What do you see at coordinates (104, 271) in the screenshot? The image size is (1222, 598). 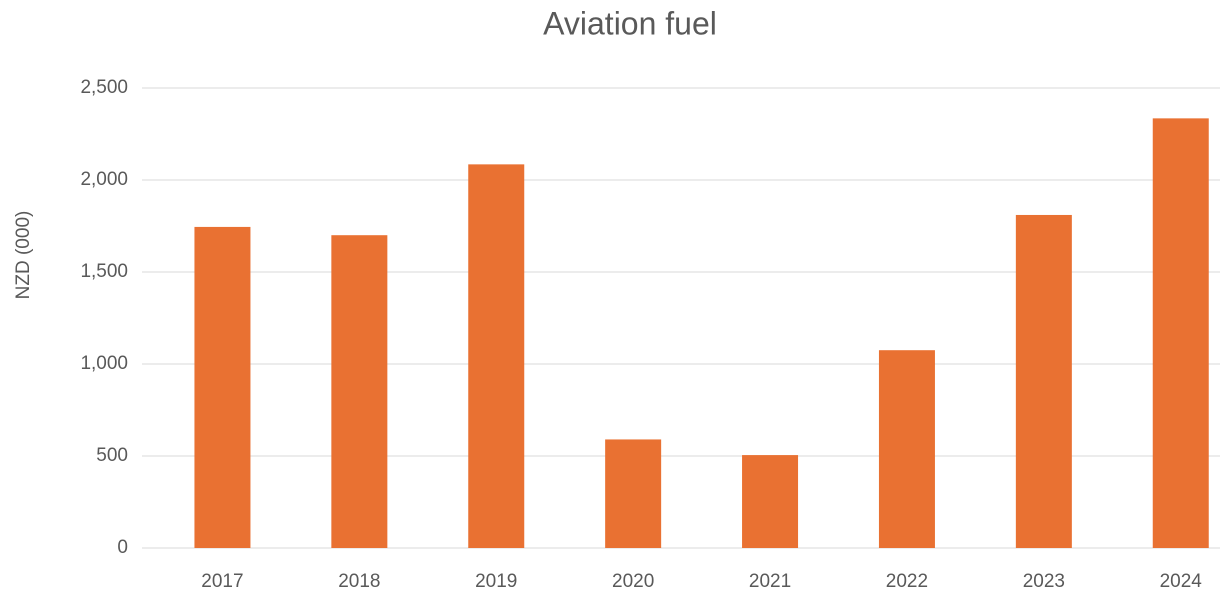 I see `y-tick-label: 1,500` at bounding box center [104, 271].